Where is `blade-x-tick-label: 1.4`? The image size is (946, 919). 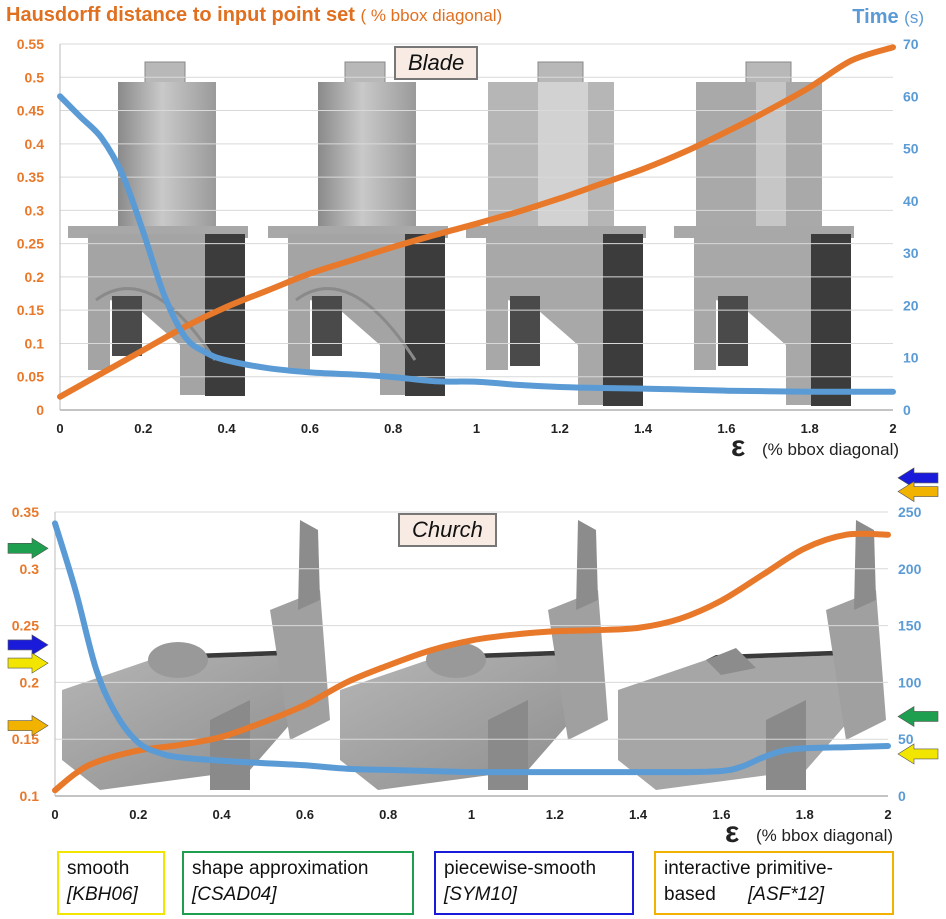
blade-x-tick-label: 1.4 is located at coordinates (643, 428).